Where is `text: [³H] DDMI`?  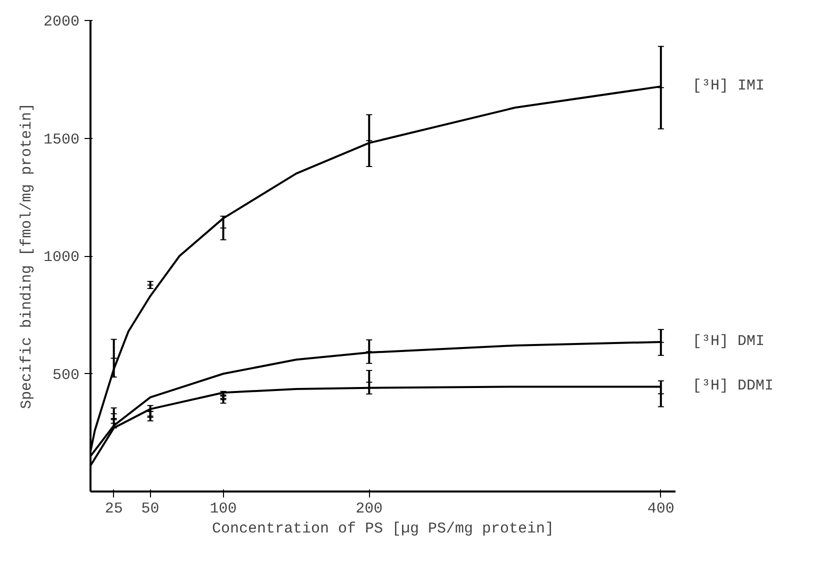
text: [³H] DDMI is located at coordinates (733, 386).